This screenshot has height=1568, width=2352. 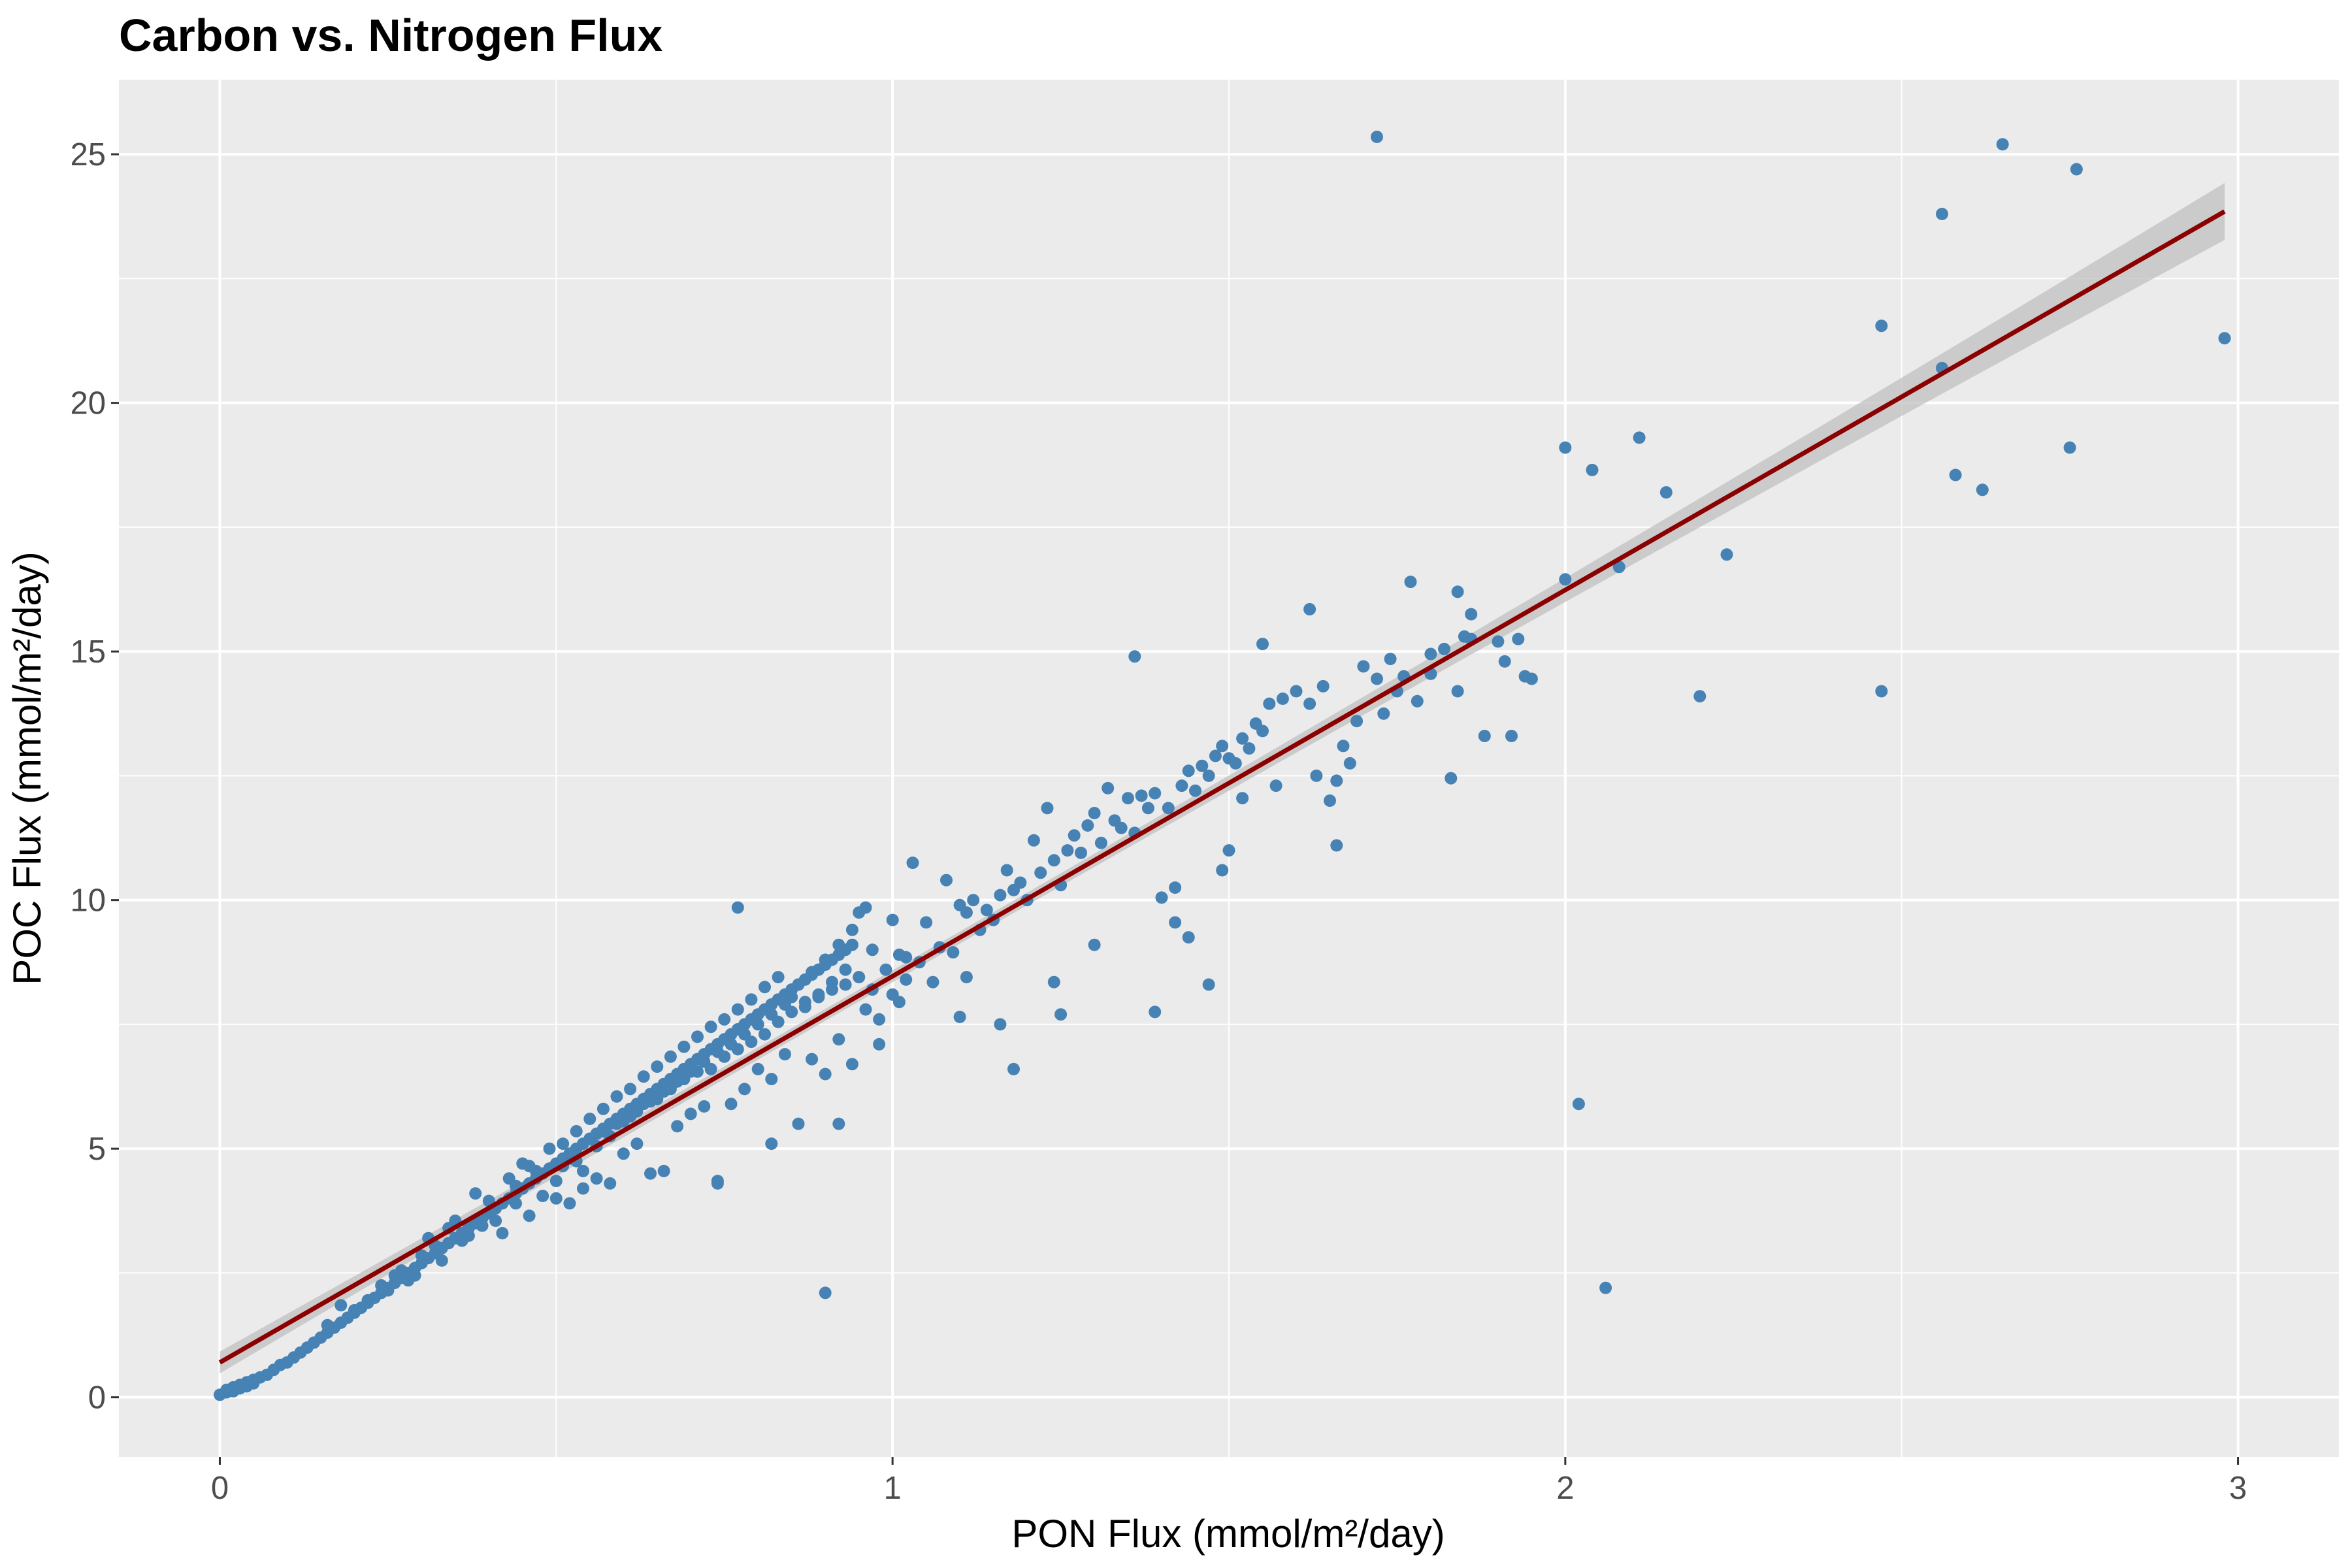 What do you see at coordinates (220, 1488) in the screenshot?
I see `x-tick-label: 0` at bounding box center [220, 1488].